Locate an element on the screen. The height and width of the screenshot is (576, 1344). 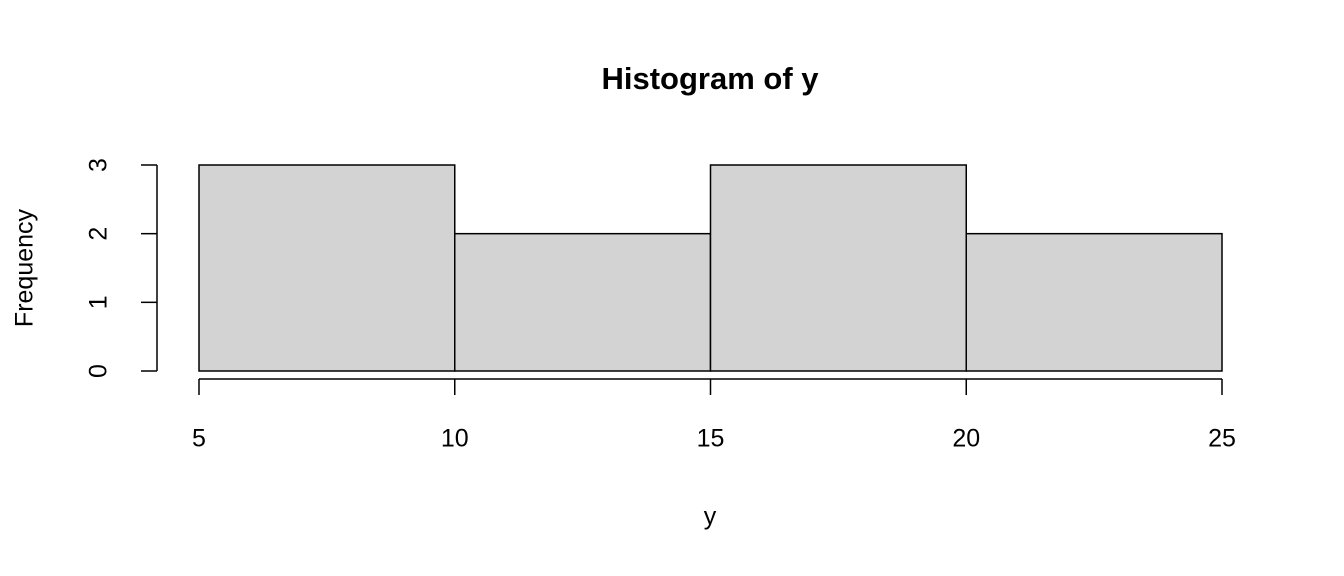
y-tick-label: 3 is located at coordinates (99, 165).